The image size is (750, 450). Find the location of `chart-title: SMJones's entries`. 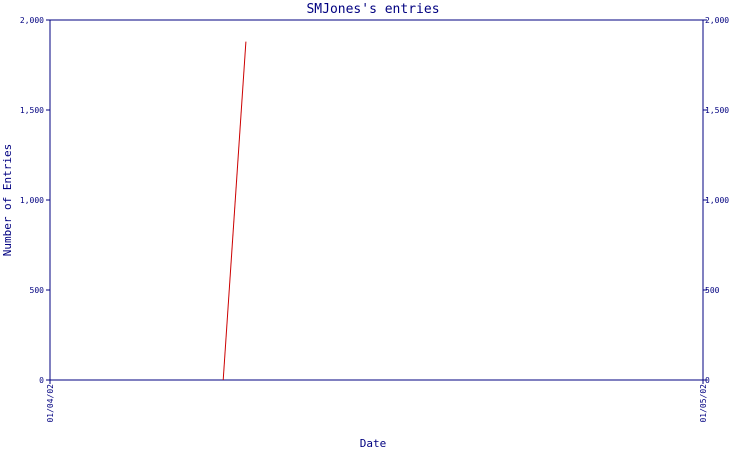

chart-title: SMJones's entries is located at coordinates (372, 9).